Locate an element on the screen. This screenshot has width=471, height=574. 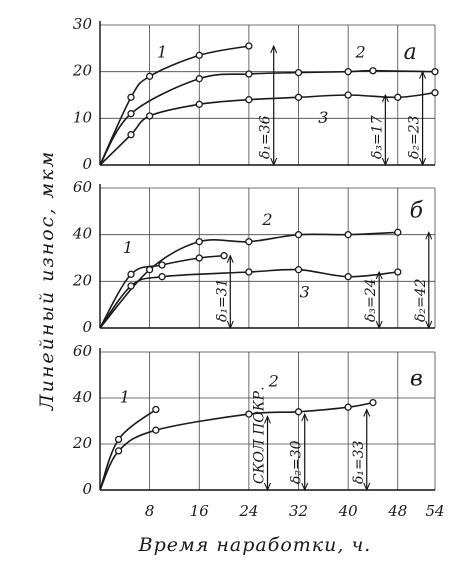
y-axis-title: Линейный износ, мкм is located at coordinates (47, 280).